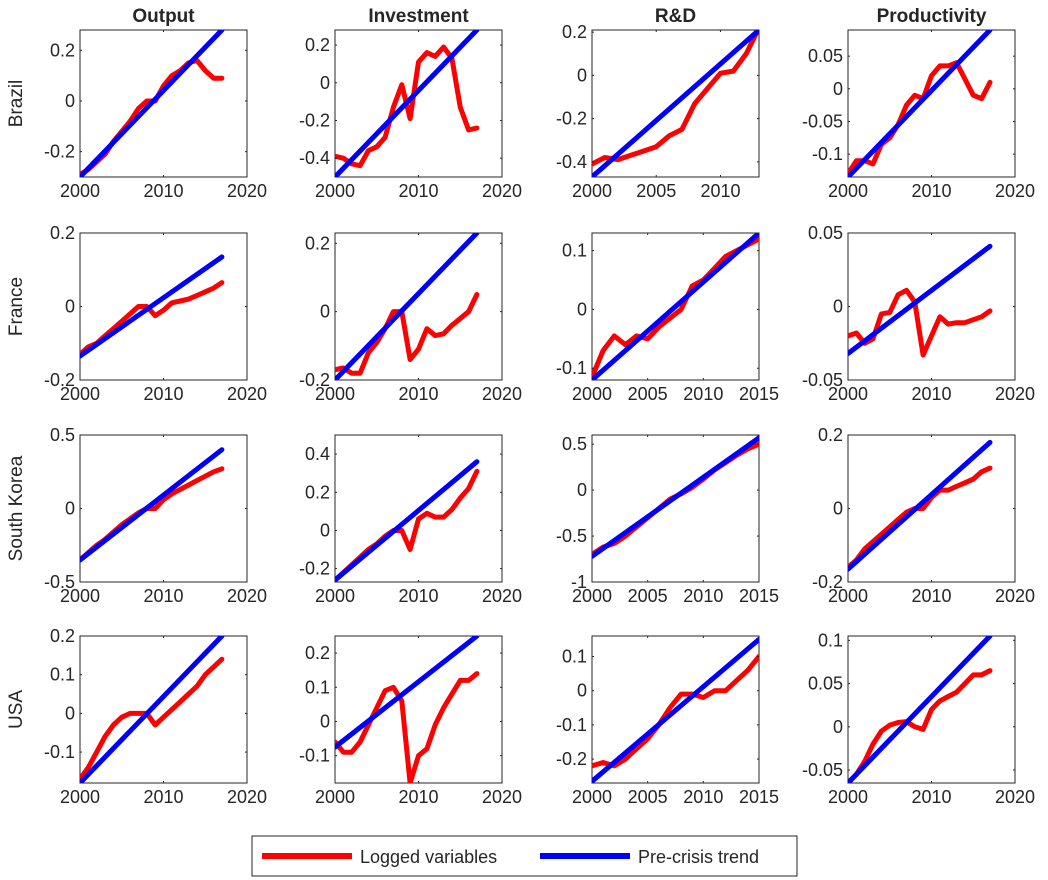 This screenshot has width=1048, height=880. Describe the element at coordinates (574, 251) in the screenshot. I see `y-tick-label: 0.1` at that location.